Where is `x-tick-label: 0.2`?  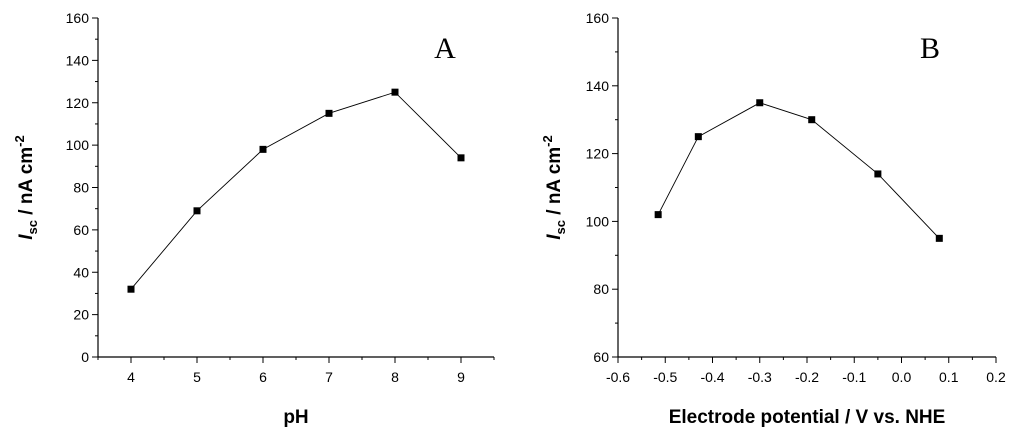
x-tick-label: 0.2 is located at coordinates (996, 377).